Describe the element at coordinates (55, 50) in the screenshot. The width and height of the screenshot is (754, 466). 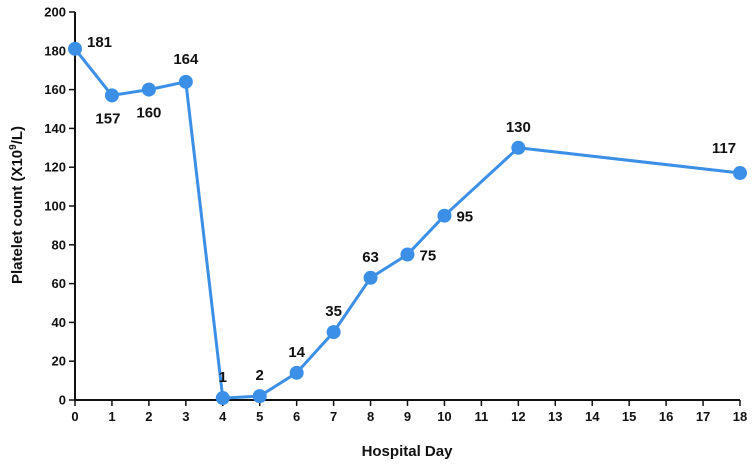
I see `y-tick-label: 180` at that location.